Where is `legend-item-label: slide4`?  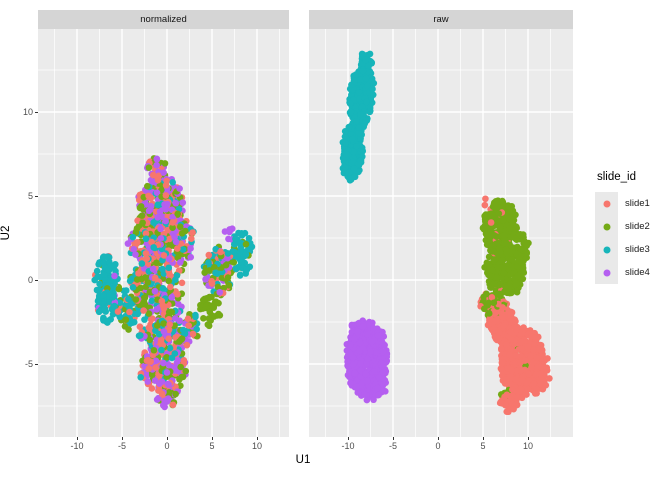
legend-item-label: slide4 is located at coordinates (637, 272).